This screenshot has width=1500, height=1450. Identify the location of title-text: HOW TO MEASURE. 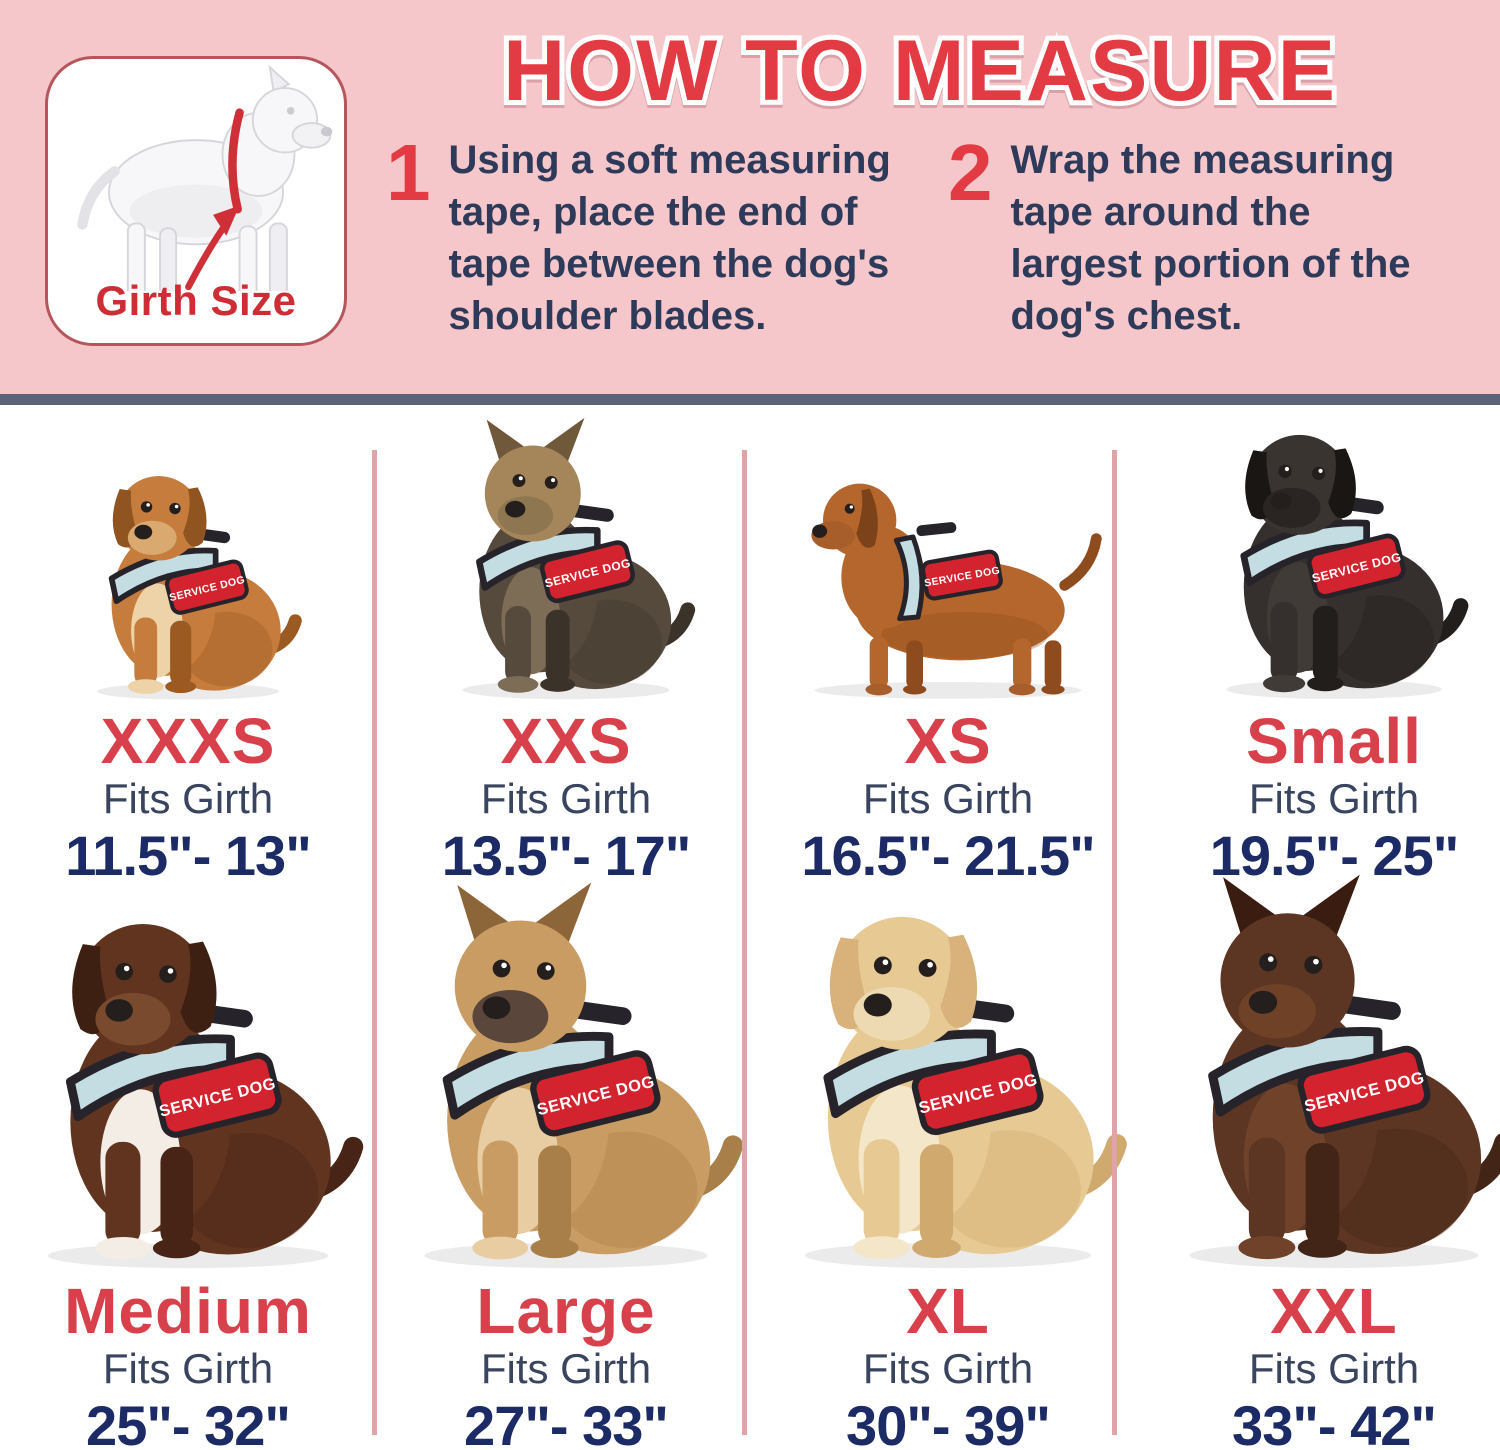
(920, 71).